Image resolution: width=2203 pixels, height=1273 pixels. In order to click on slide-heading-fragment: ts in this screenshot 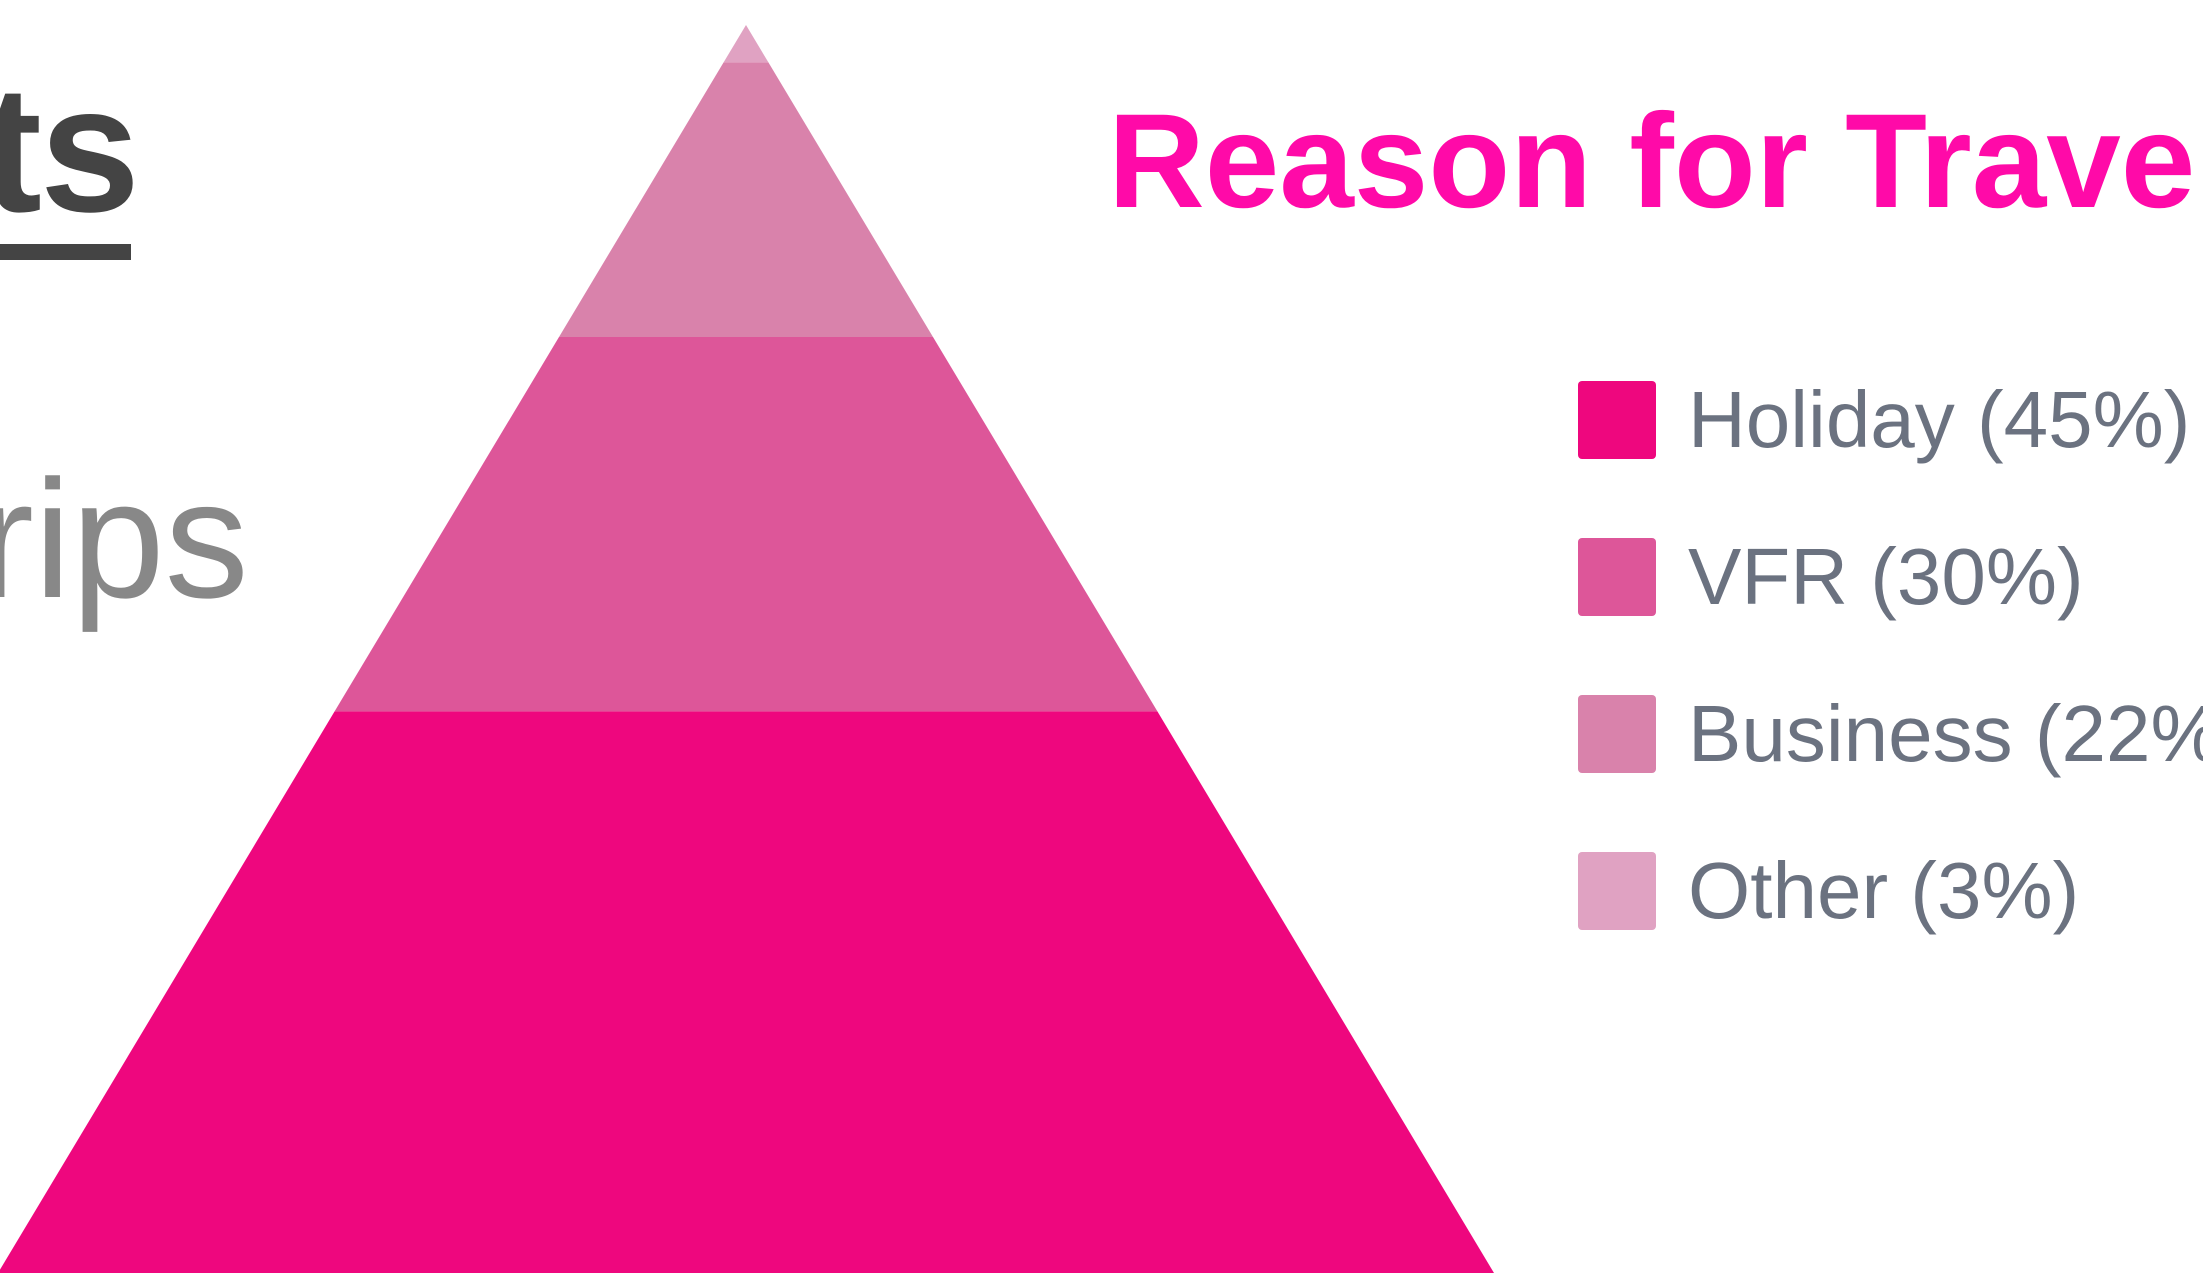, I will do `click(70, 149)`.